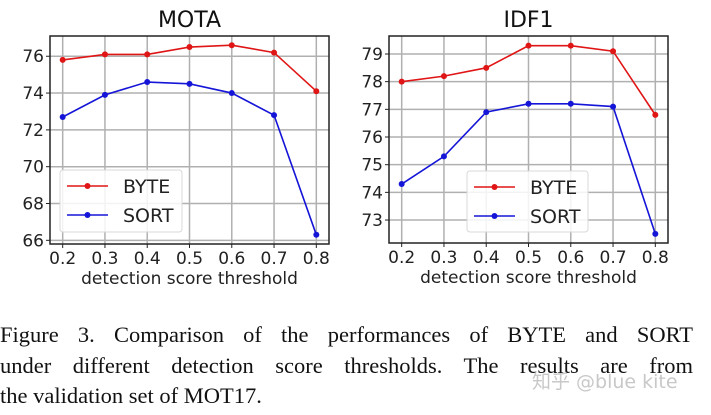  Describe the element at coordinates (372, 166) in the screenshot. I see `y-tick-label: 75` at that location.